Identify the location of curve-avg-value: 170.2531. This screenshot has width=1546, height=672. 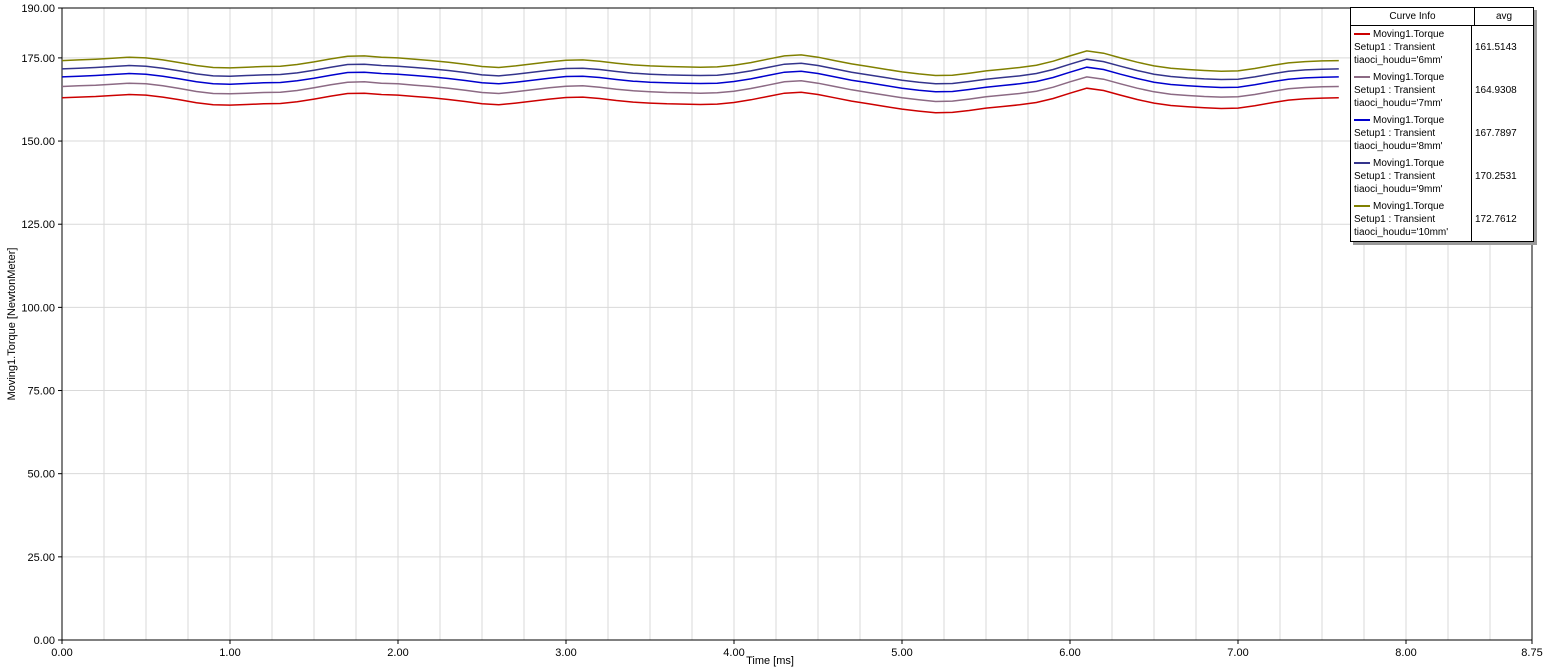
(1502, 176).